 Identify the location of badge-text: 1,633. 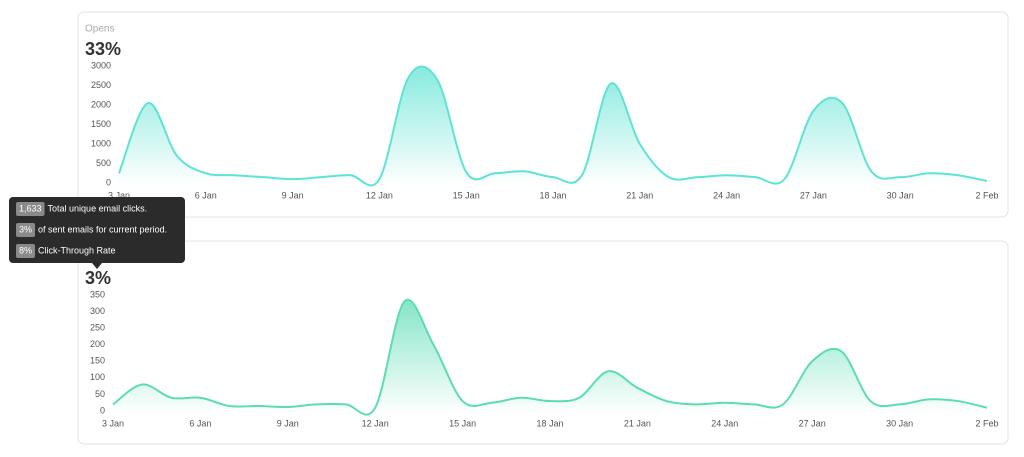
(30, 208).